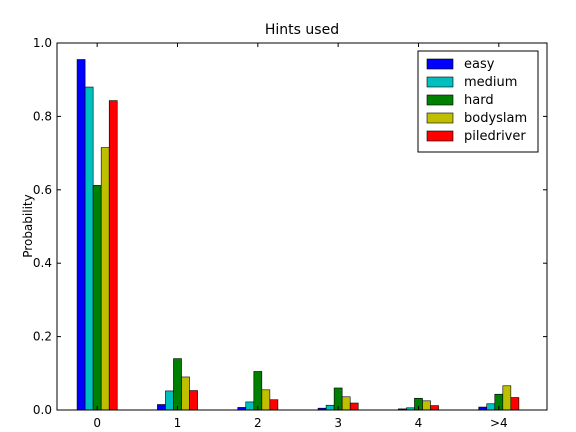 Image resolution: width=576 pixels, height=432 pixels. Describe the element at coordinates (490, 82) in the screenshot. I see `legend-label-medium: medium` at that location.